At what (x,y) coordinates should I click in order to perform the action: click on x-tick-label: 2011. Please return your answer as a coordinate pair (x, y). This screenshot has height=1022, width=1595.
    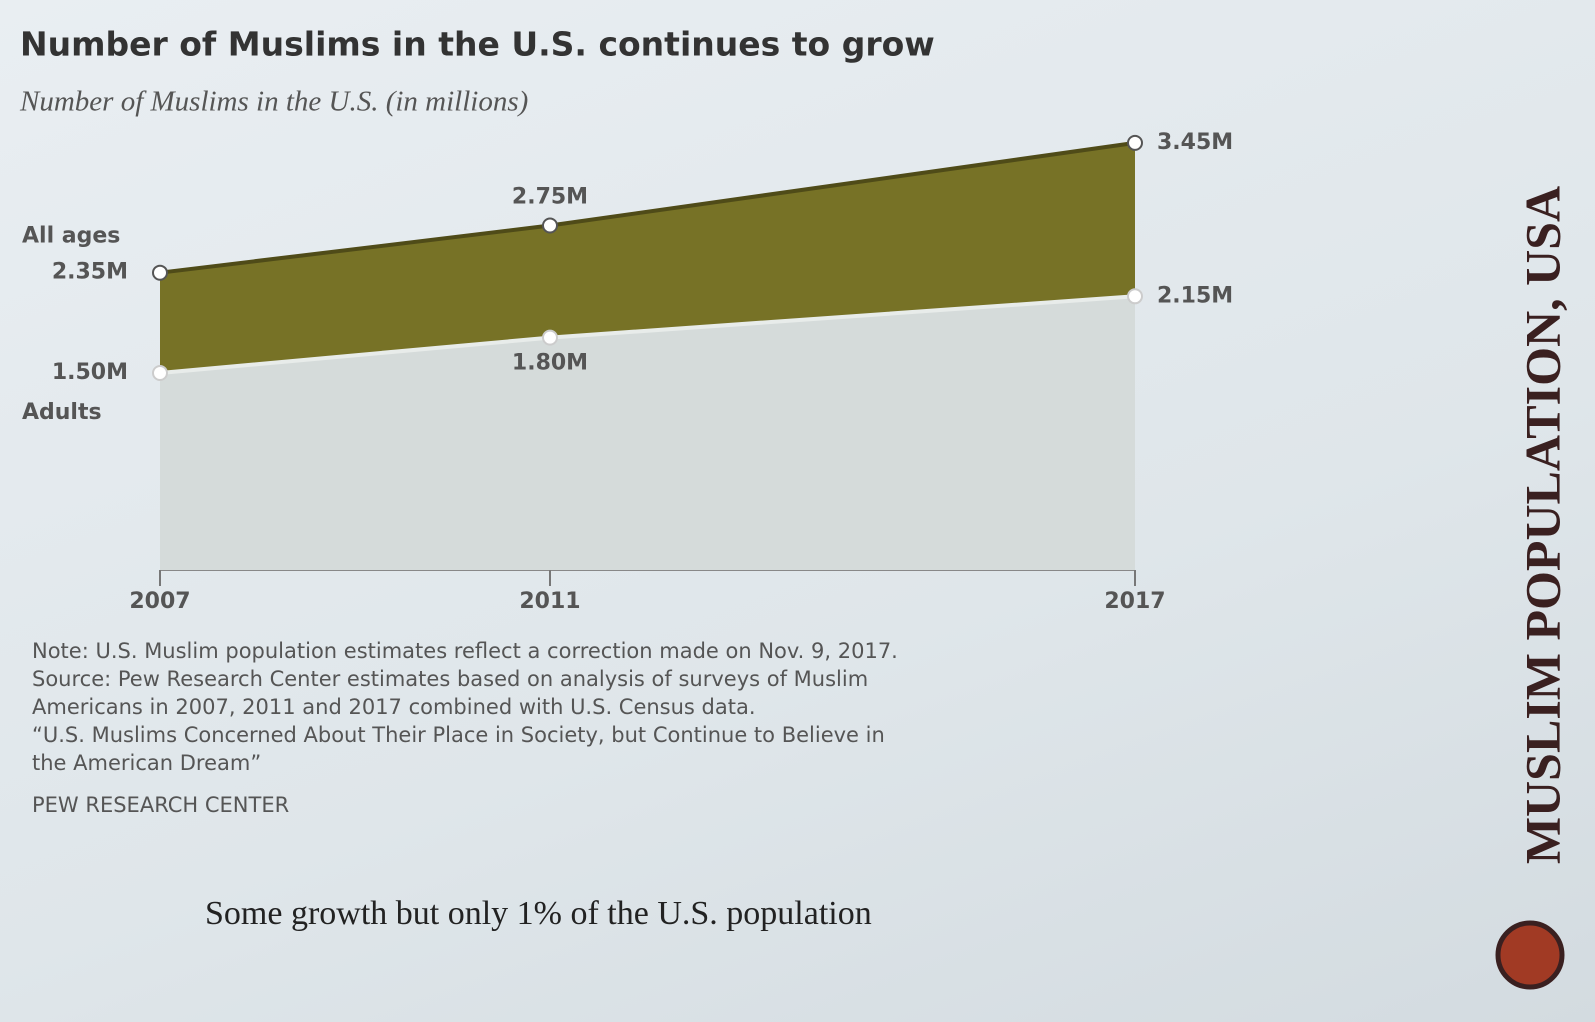
    Looking at the image, I should click on (549, 601).